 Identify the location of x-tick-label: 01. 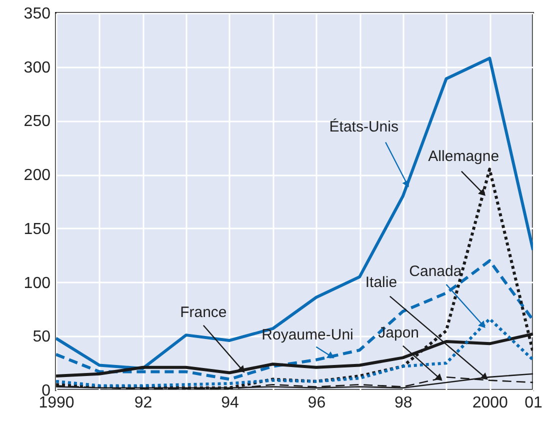
(533, 403).